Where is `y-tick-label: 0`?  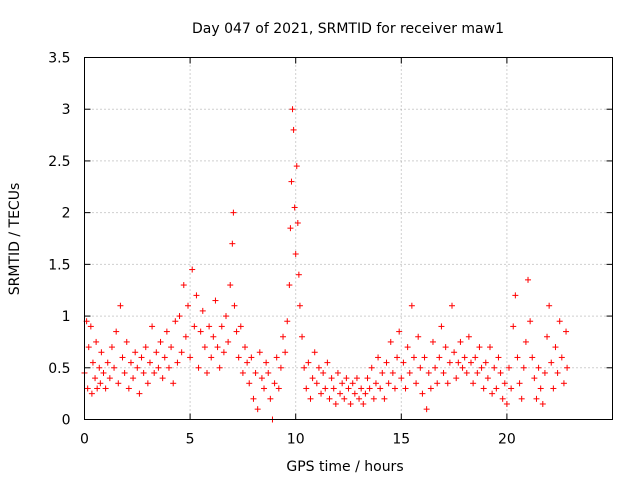 y-tick-label: 0 is located at coordinates (66, 421).